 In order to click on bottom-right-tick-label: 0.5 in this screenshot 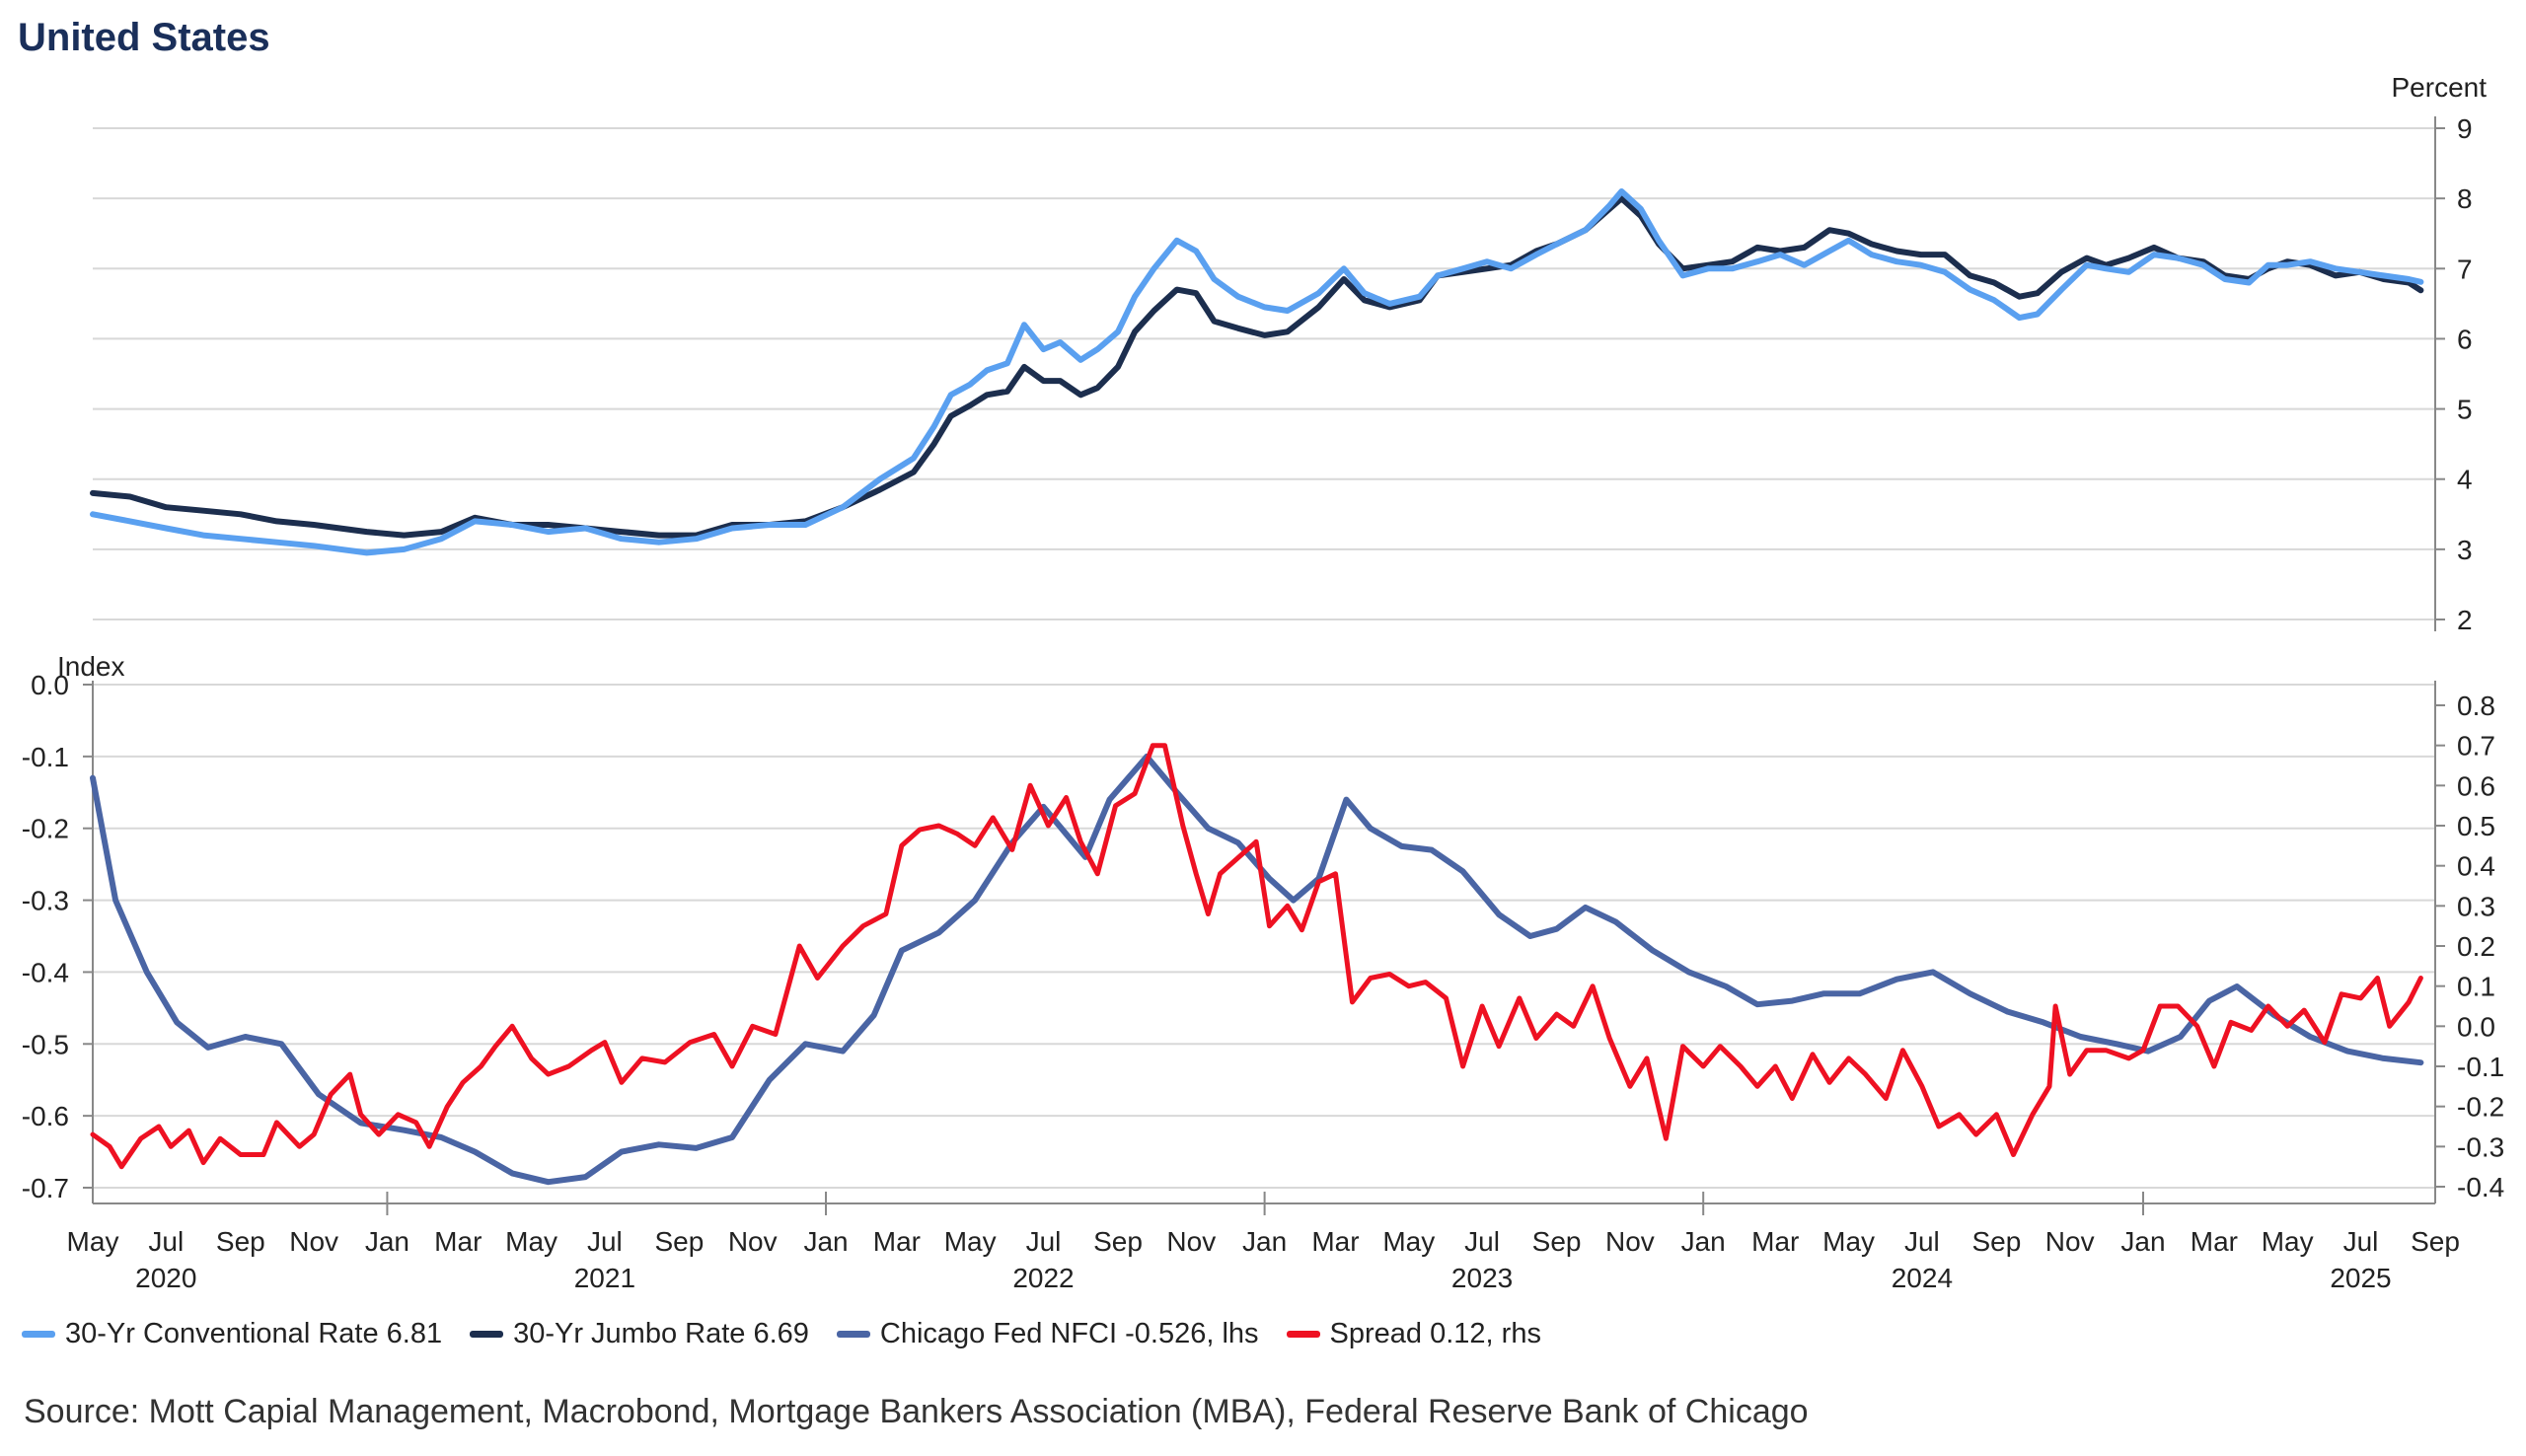, I will do `click(2476, 826)`.